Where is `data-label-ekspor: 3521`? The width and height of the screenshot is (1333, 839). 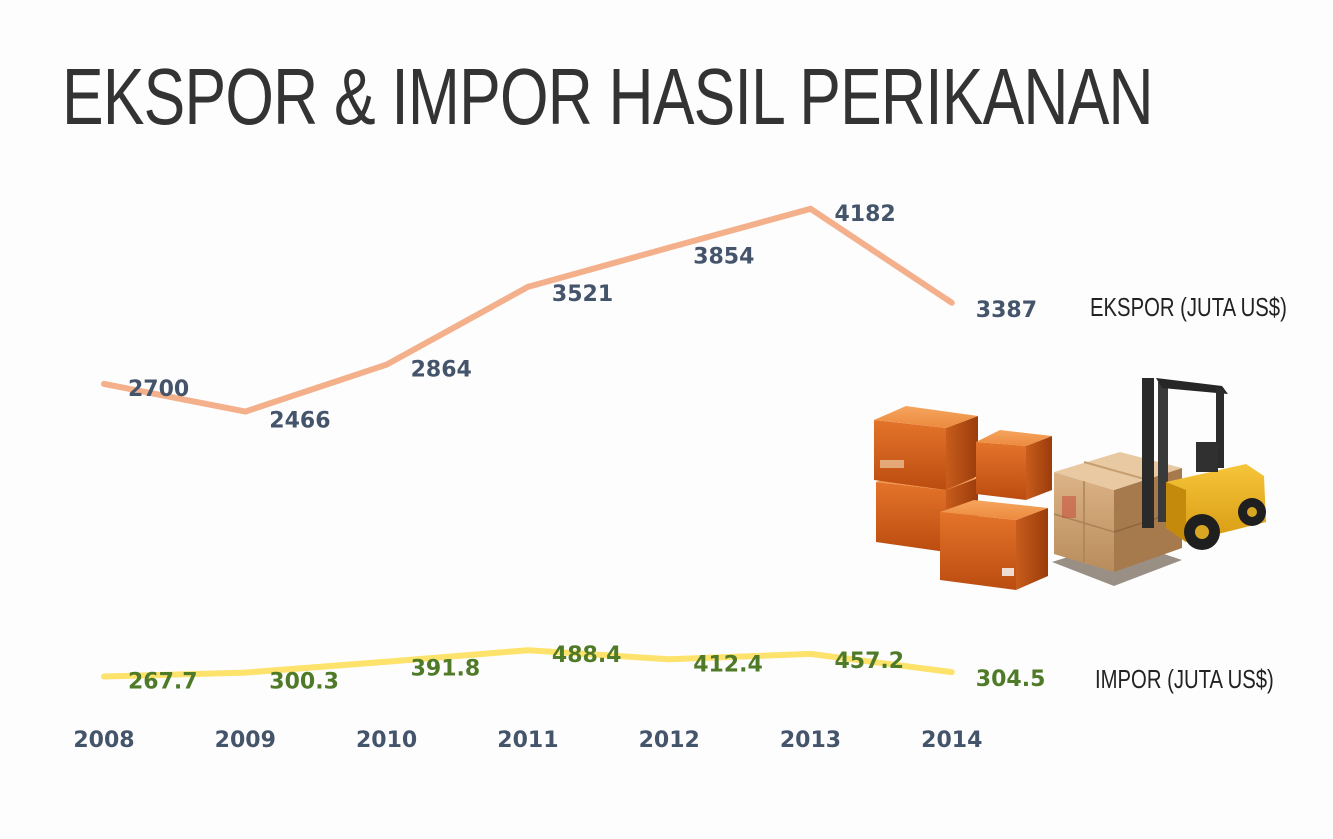 data-label-ekspor: 3521 is located at coordinates (582, 294).